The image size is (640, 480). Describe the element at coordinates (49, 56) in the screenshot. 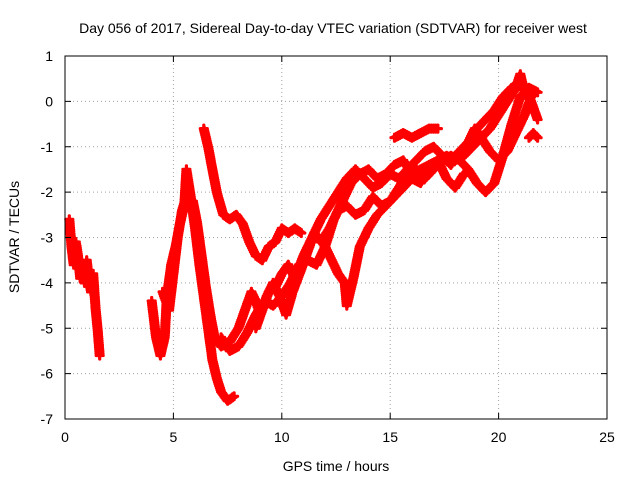

I see `y-tick-label: 1` at that location.